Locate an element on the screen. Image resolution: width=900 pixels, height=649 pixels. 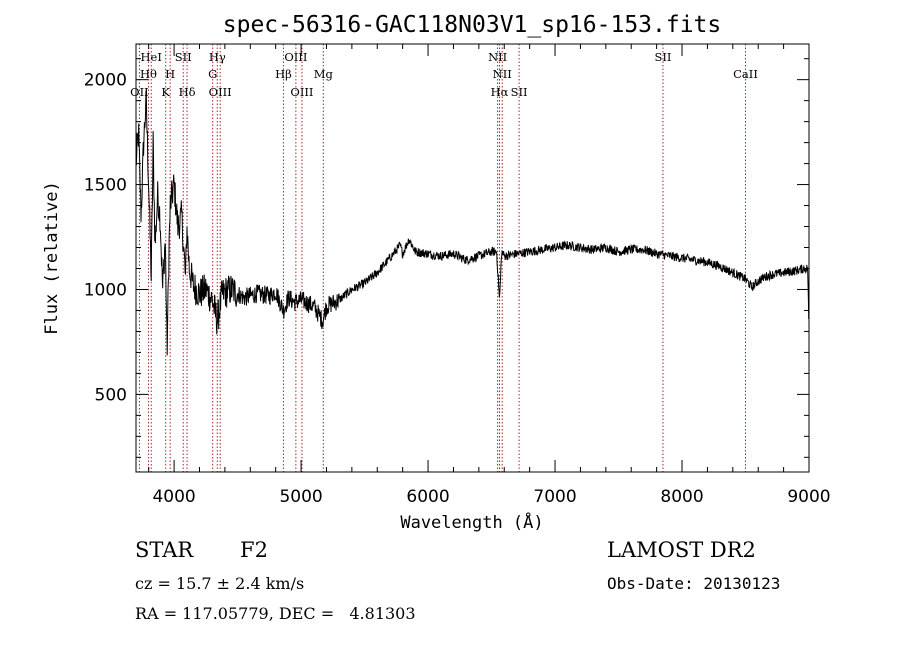
line-marker-label-16: Hα is located at coordinates (500, 92).